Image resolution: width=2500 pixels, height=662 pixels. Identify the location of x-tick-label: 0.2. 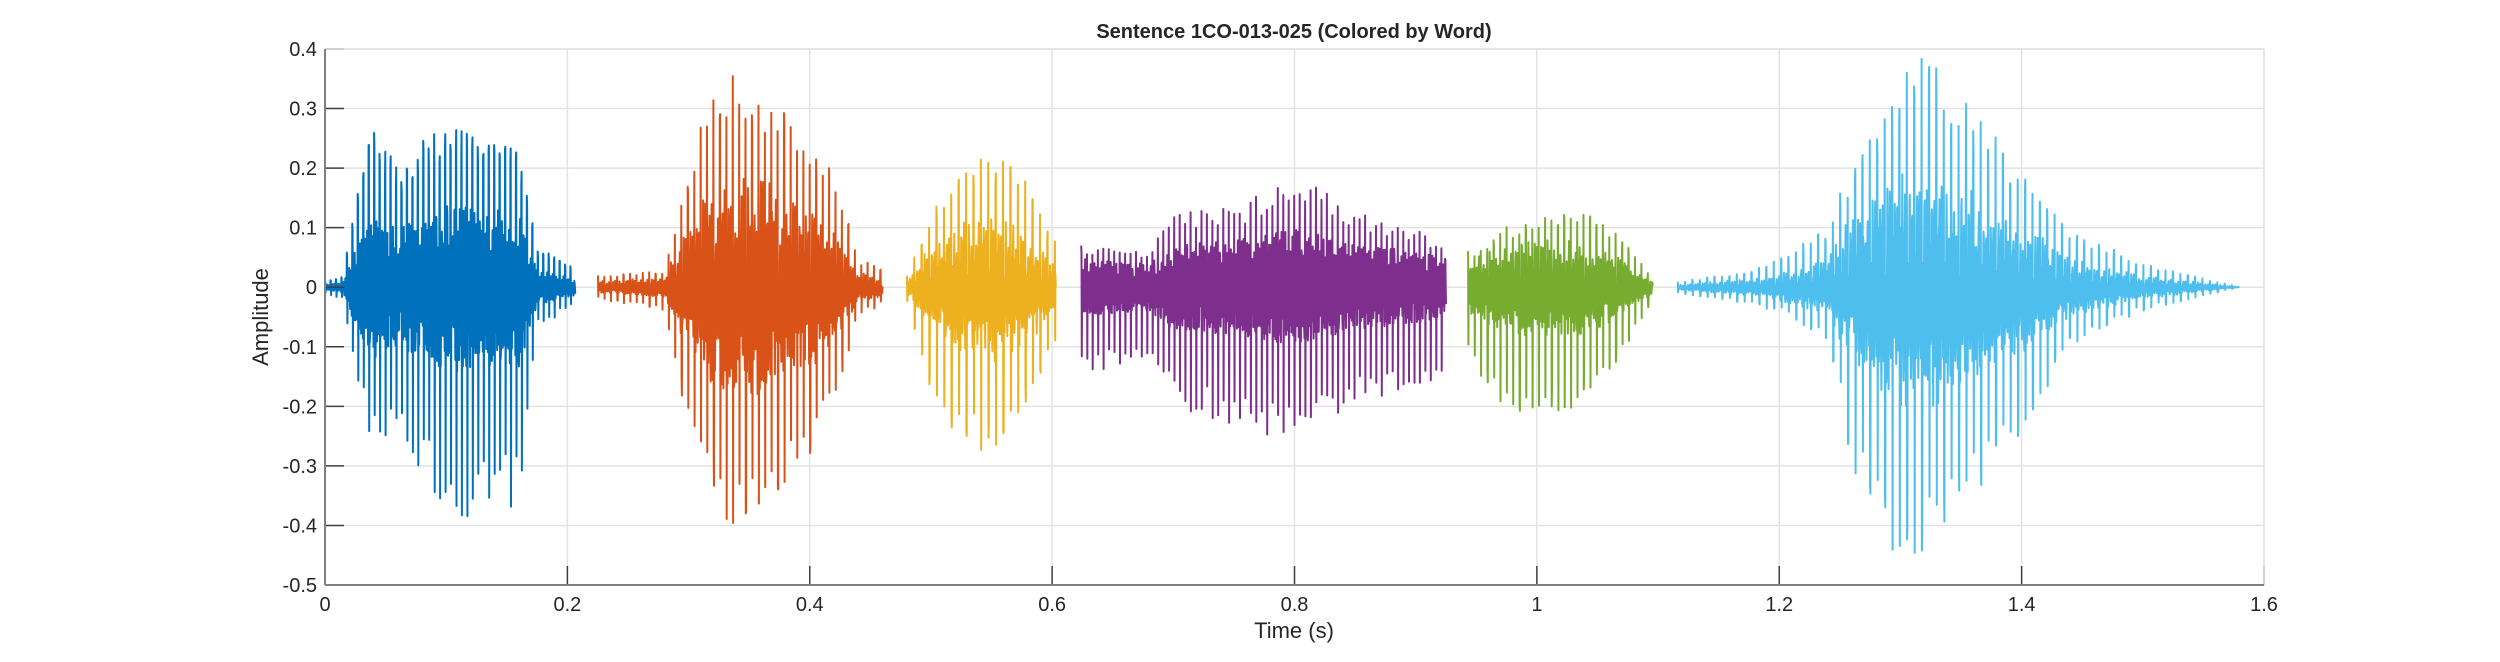
(567, 605).